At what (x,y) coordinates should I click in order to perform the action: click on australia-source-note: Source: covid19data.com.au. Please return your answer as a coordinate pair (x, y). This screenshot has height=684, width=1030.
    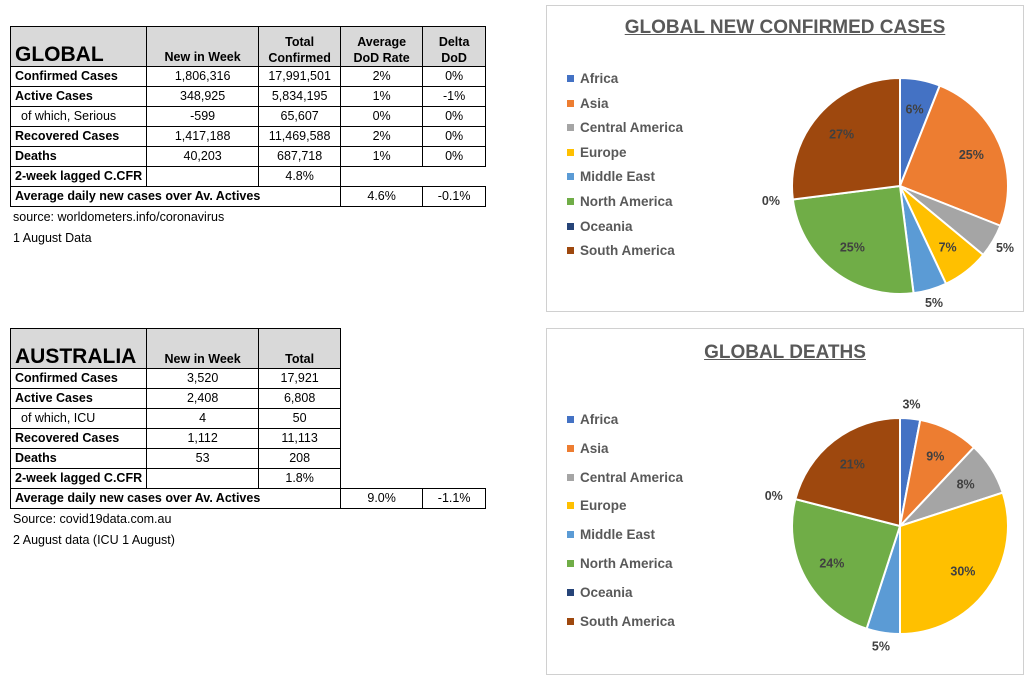
    Looking at the image, I should click on (92, 519).